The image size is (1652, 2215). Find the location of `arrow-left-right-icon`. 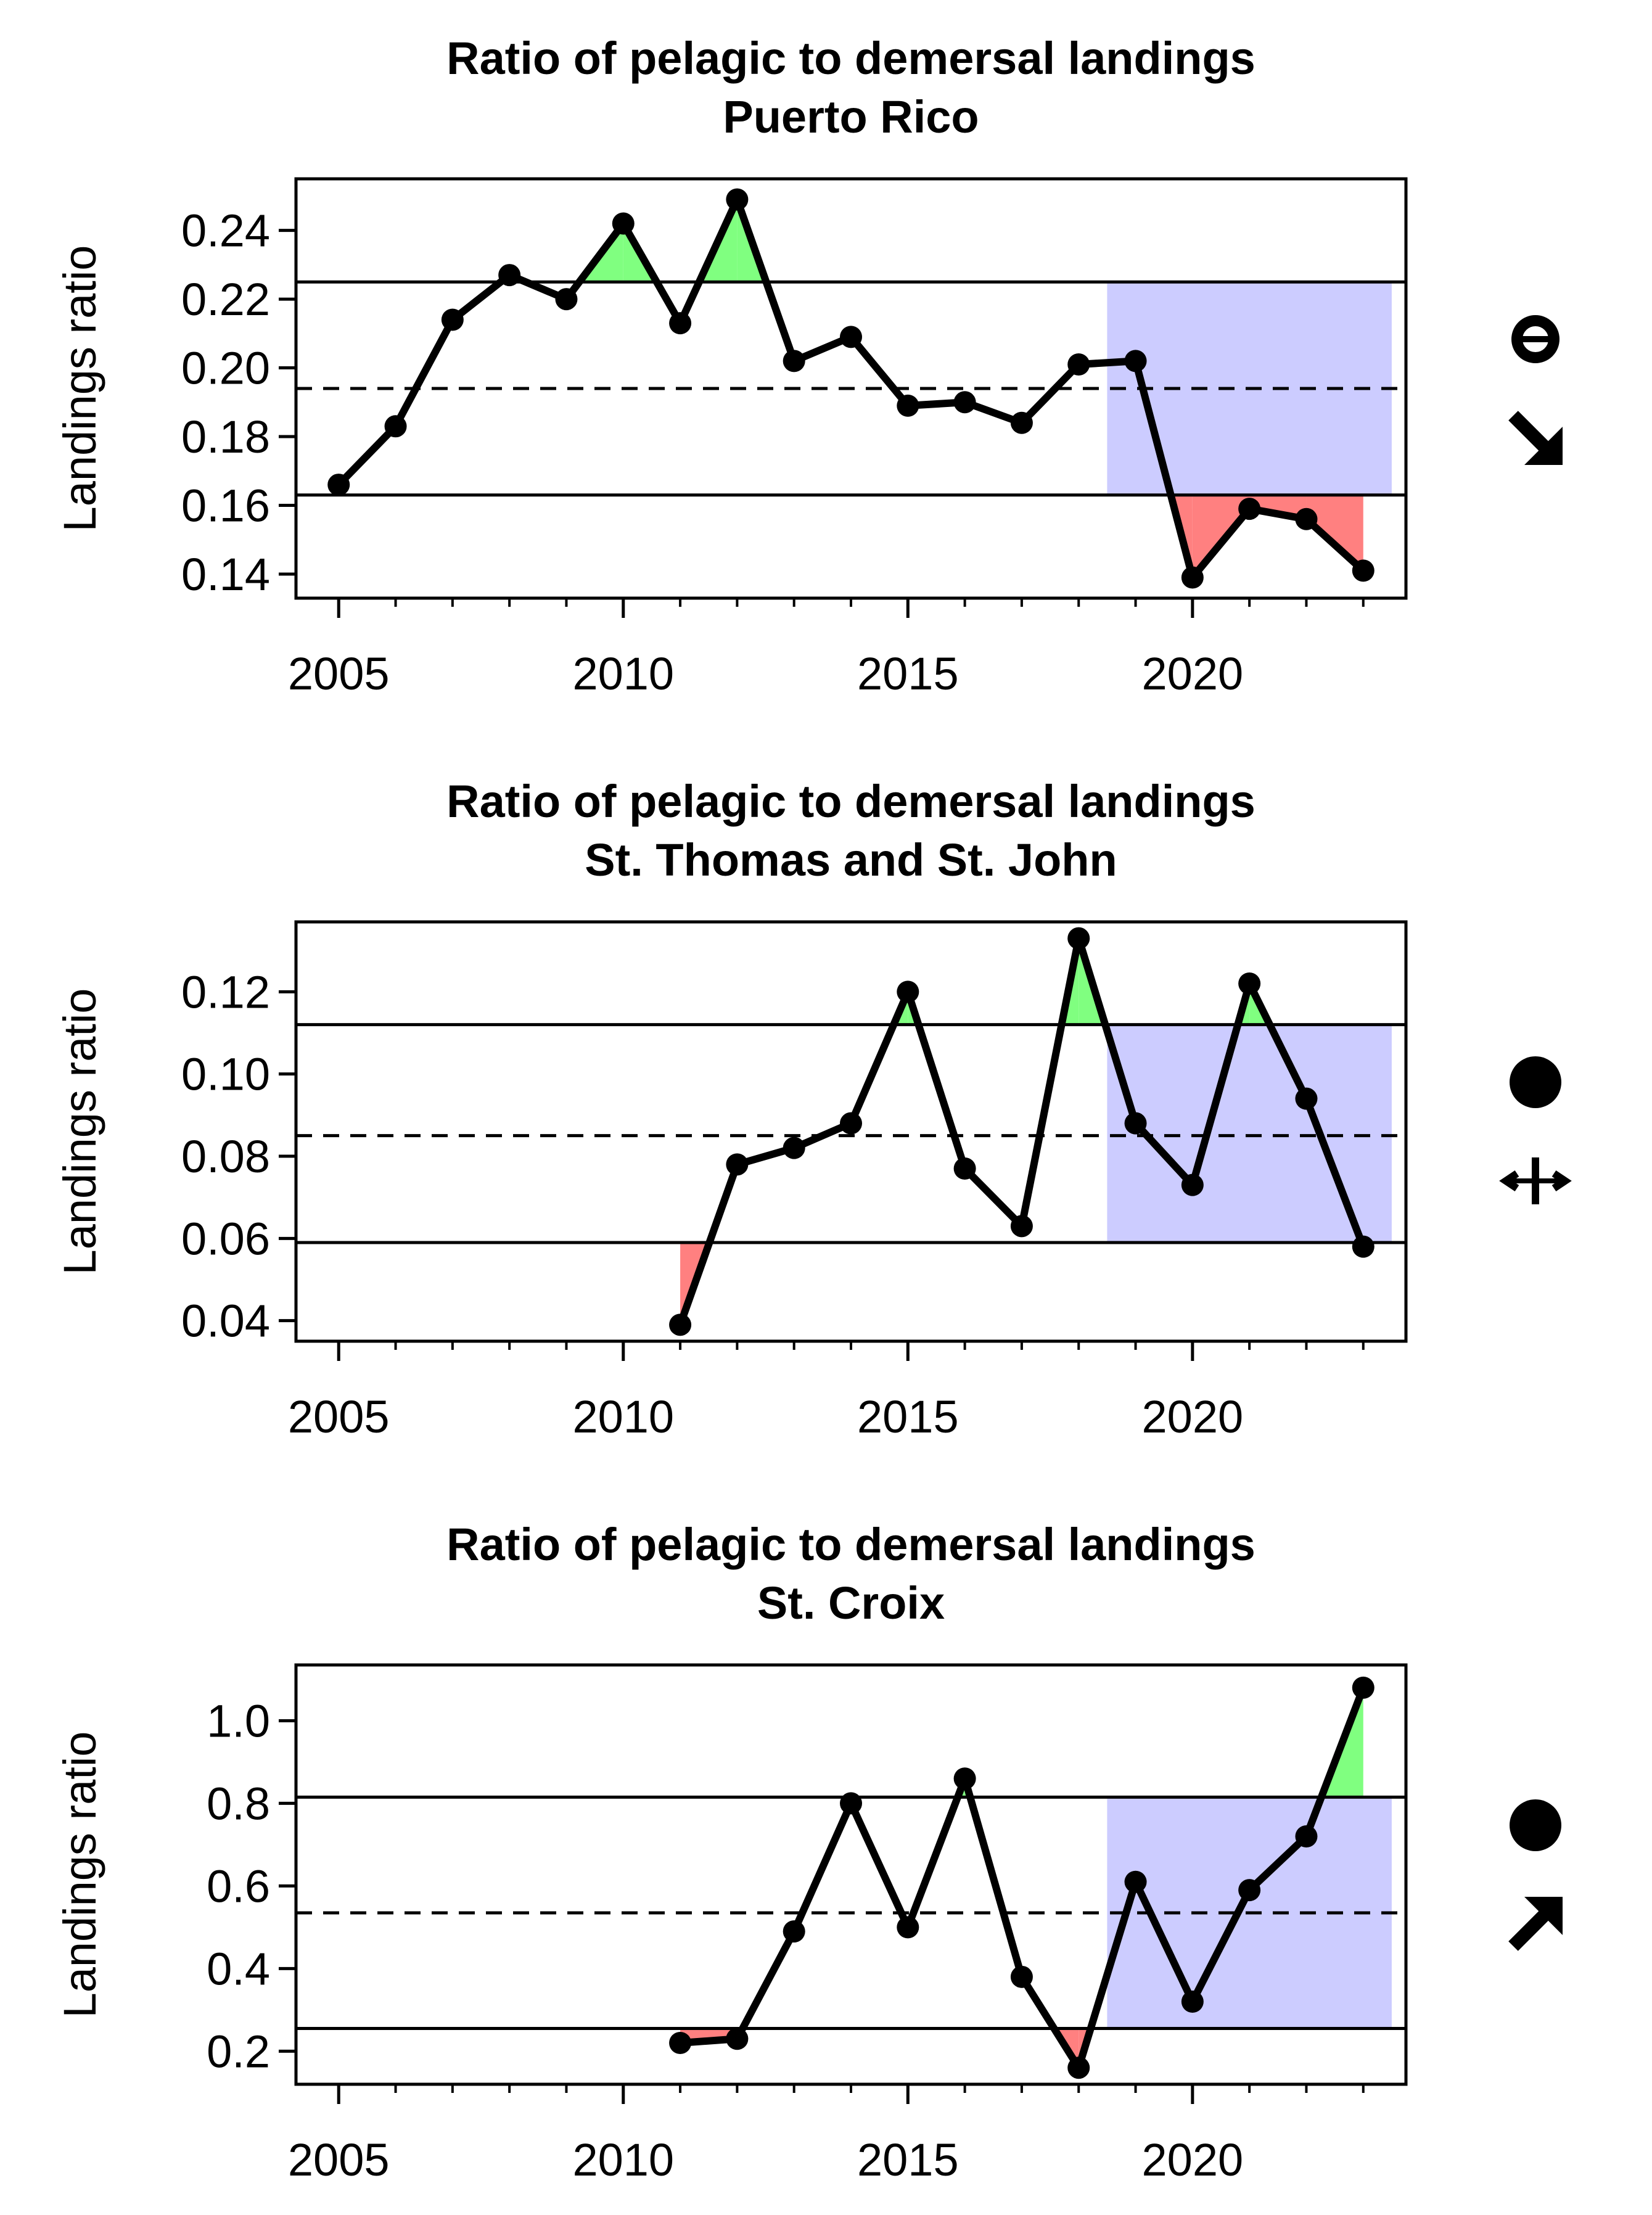

arrow-left-right-icon is located at coordinates (1535, 1180).